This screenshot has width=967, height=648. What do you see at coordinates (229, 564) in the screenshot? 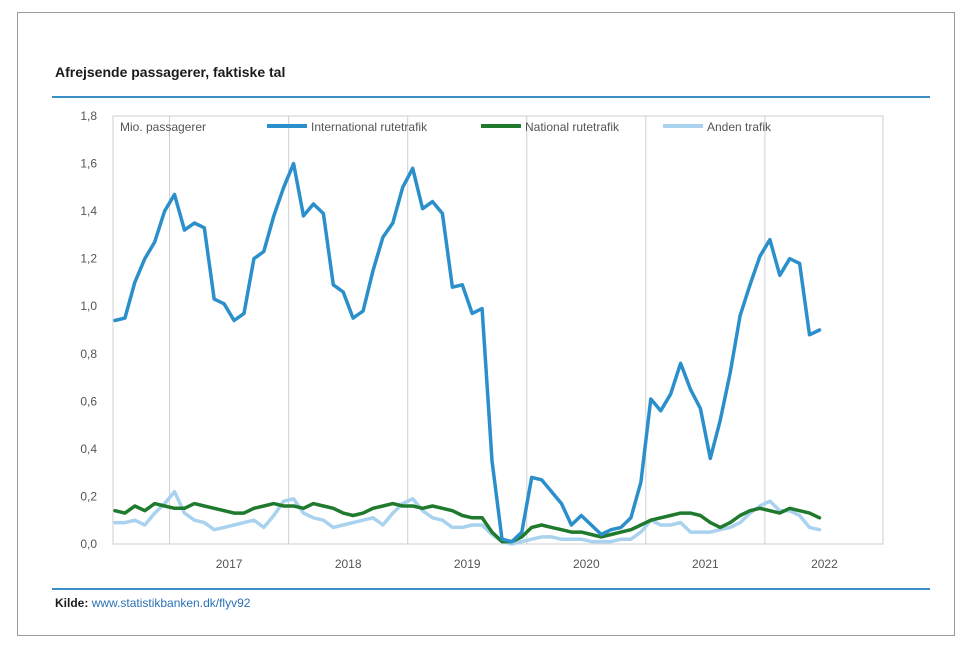
I see `x-tick-label: 2017` at bounding box center [229, 564].